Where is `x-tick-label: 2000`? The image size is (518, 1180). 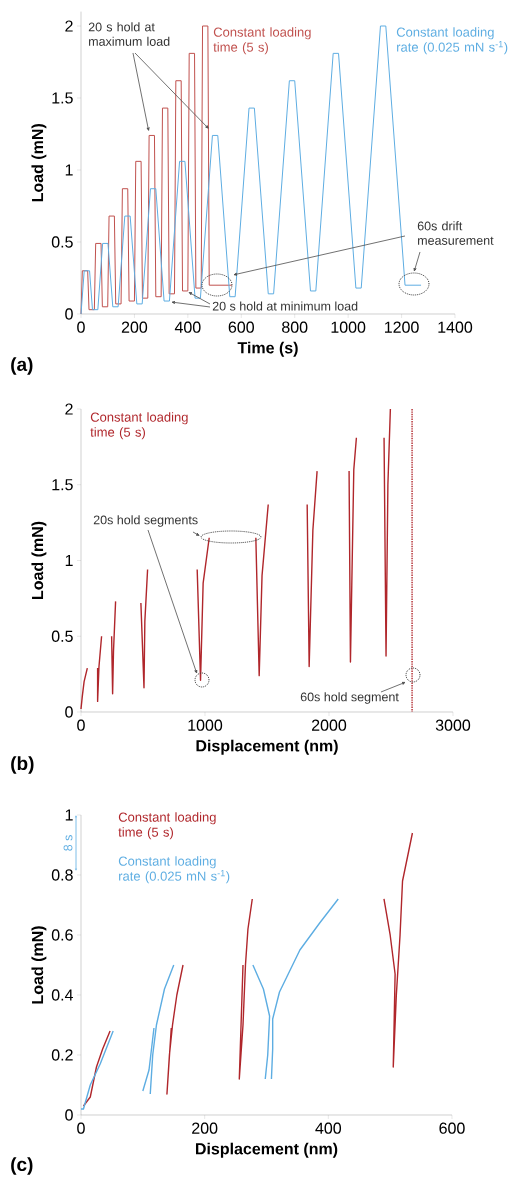
x-tick-label: 2000 is located at coordinates (329, 725).